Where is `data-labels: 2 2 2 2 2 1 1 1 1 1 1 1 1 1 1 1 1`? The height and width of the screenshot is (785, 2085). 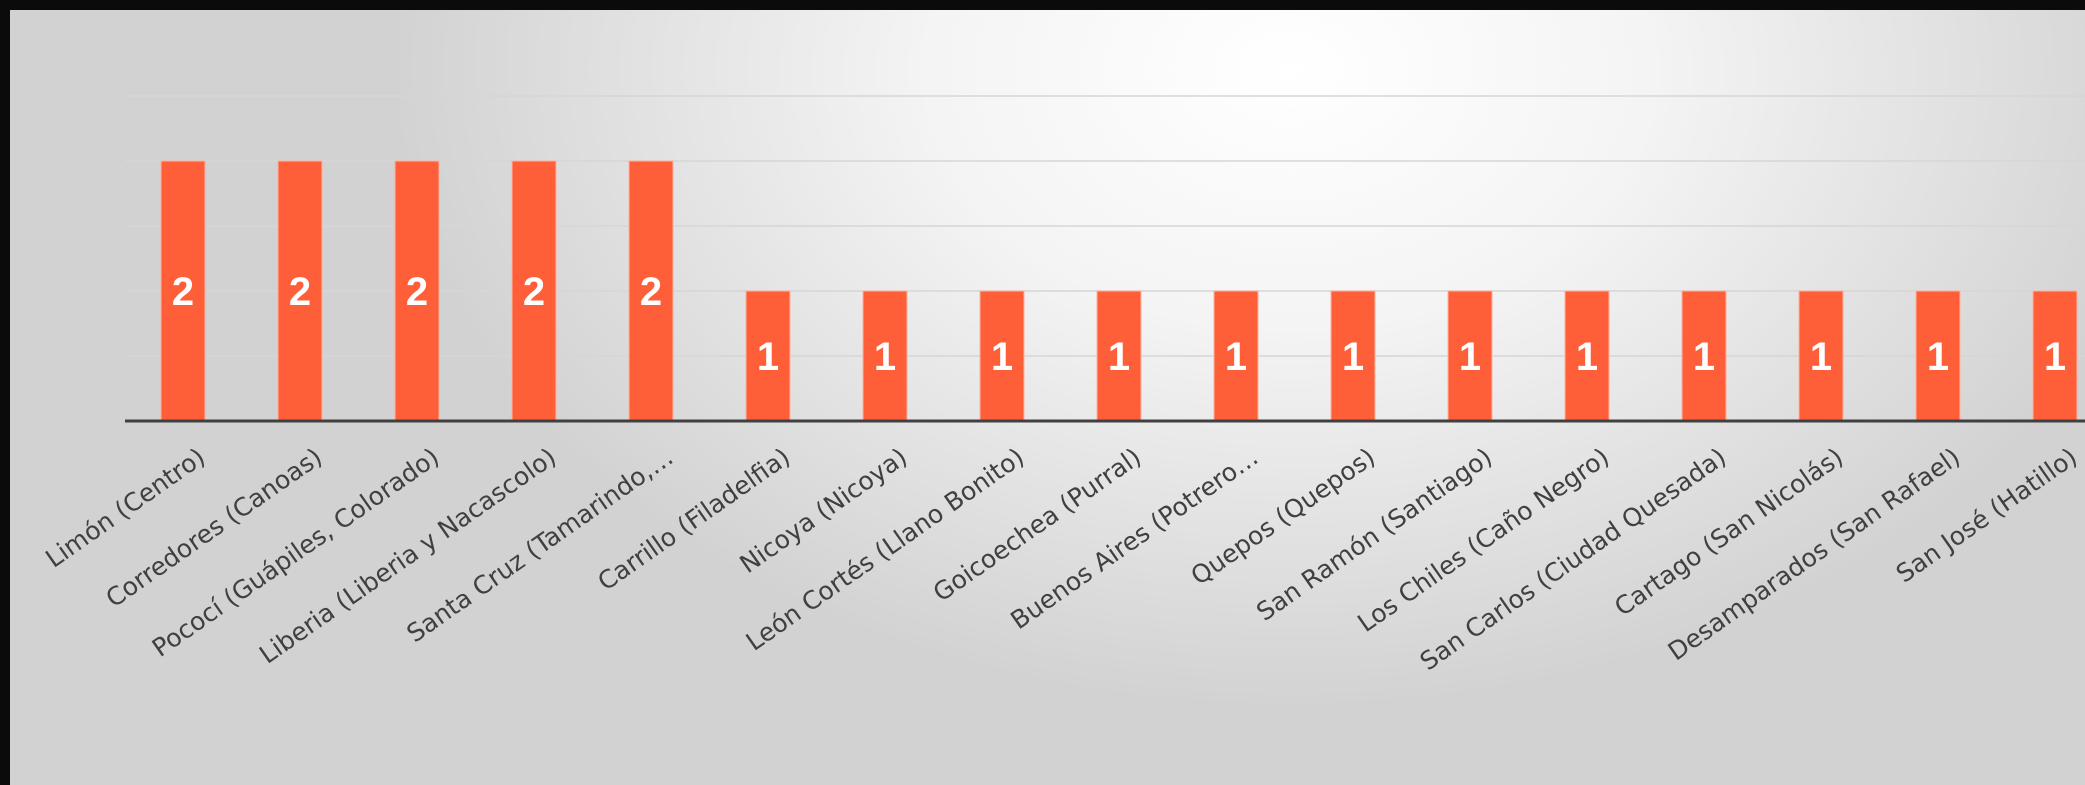 data-labels: 2 2 2 2 2 1 1 1 1 1 1 1 1 1 1 1 1 is located at coordinates (1119, 324).